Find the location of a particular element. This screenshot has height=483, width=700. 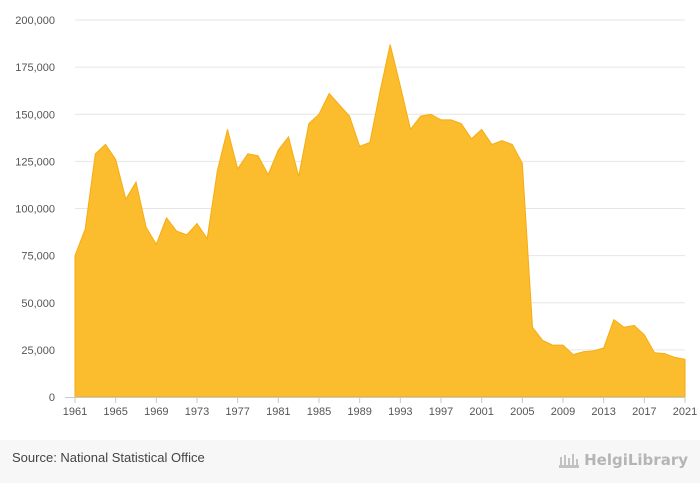

x-tick-label: 2013 is located at coordinates (603, 412).